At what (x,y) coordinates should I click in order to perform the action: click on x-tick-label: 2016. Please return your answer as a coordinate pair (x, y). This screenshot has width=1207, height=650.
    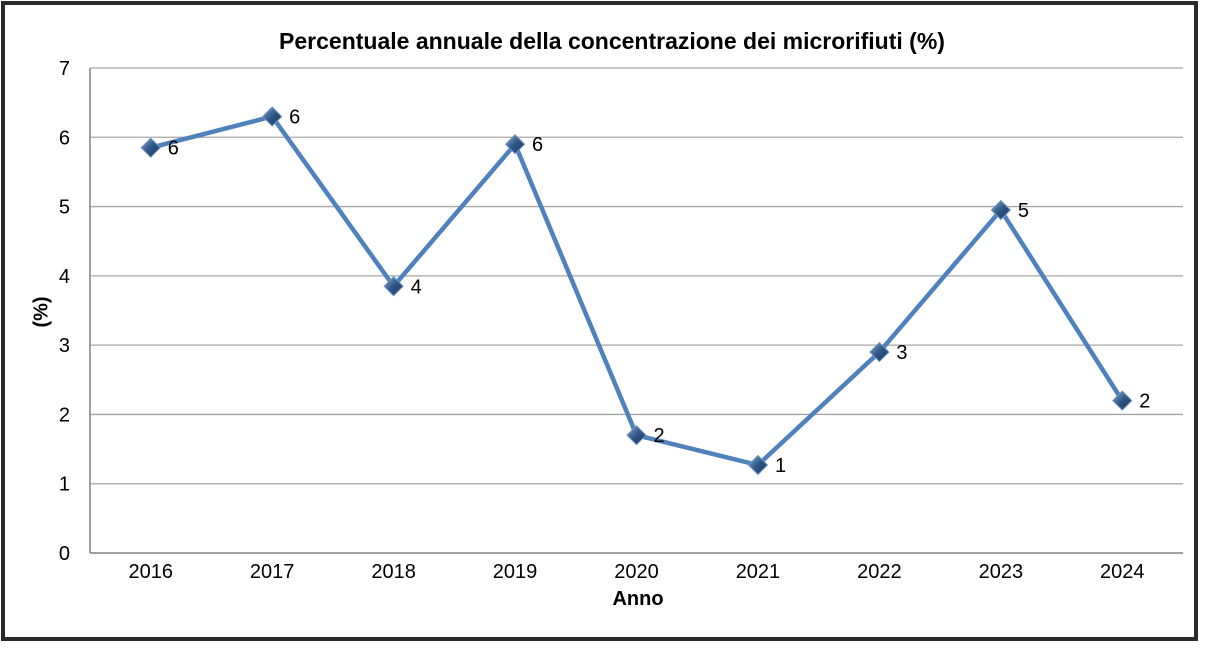
    Looking at the image, I should click on (150, 572).